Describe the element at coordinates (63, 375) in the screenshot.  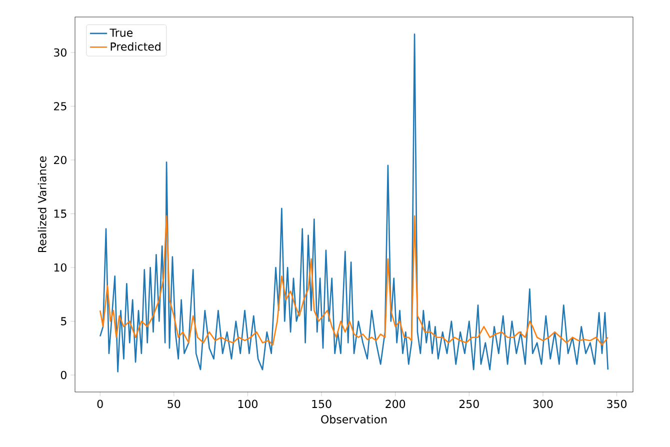
I see `y-tick-label: 0` at that location.